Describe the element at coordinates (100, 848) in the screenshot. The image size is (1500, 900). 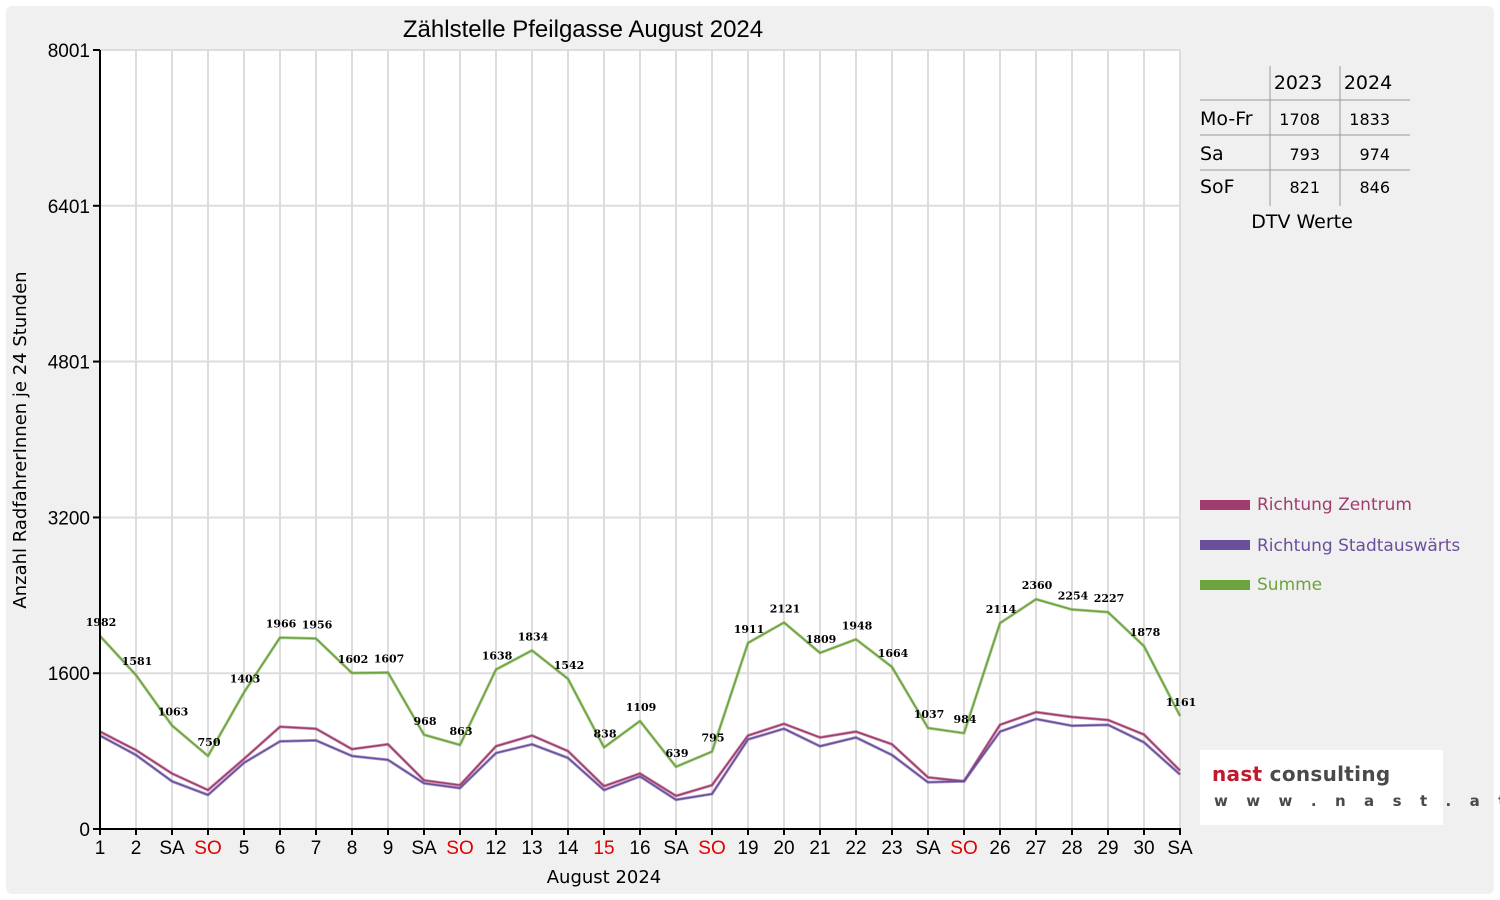
I see `x-tick-label: 1` at that location.